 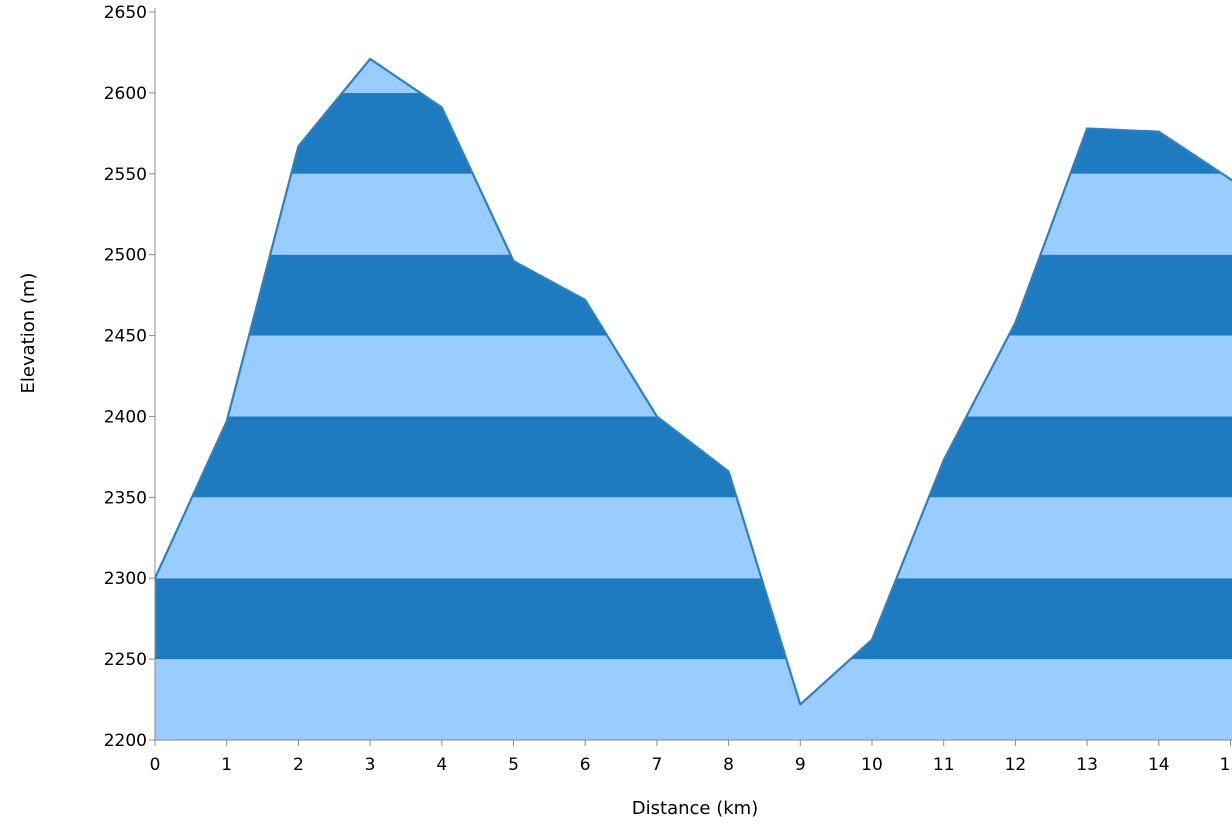 I want to click on x-tick-label: 9, so click(x=800, y=765).